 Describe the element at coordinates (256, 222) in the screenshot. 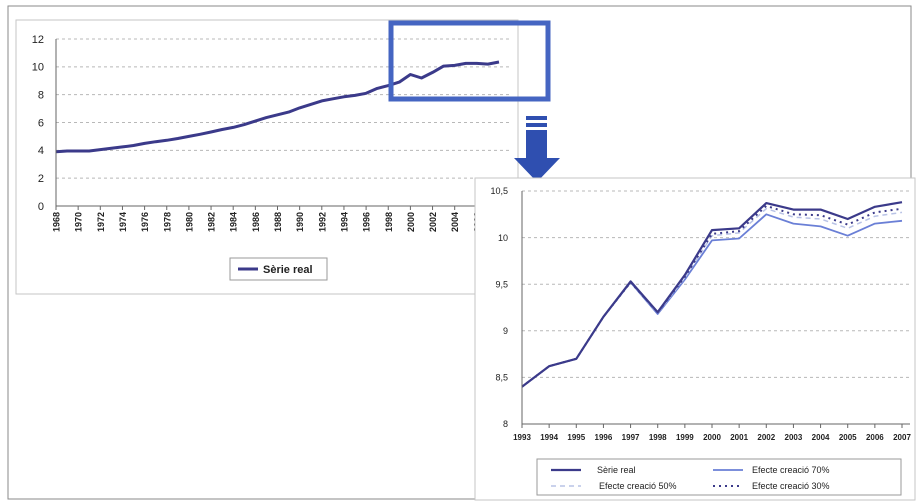

I see `chart1-x-tick-label: 1986` at that location.